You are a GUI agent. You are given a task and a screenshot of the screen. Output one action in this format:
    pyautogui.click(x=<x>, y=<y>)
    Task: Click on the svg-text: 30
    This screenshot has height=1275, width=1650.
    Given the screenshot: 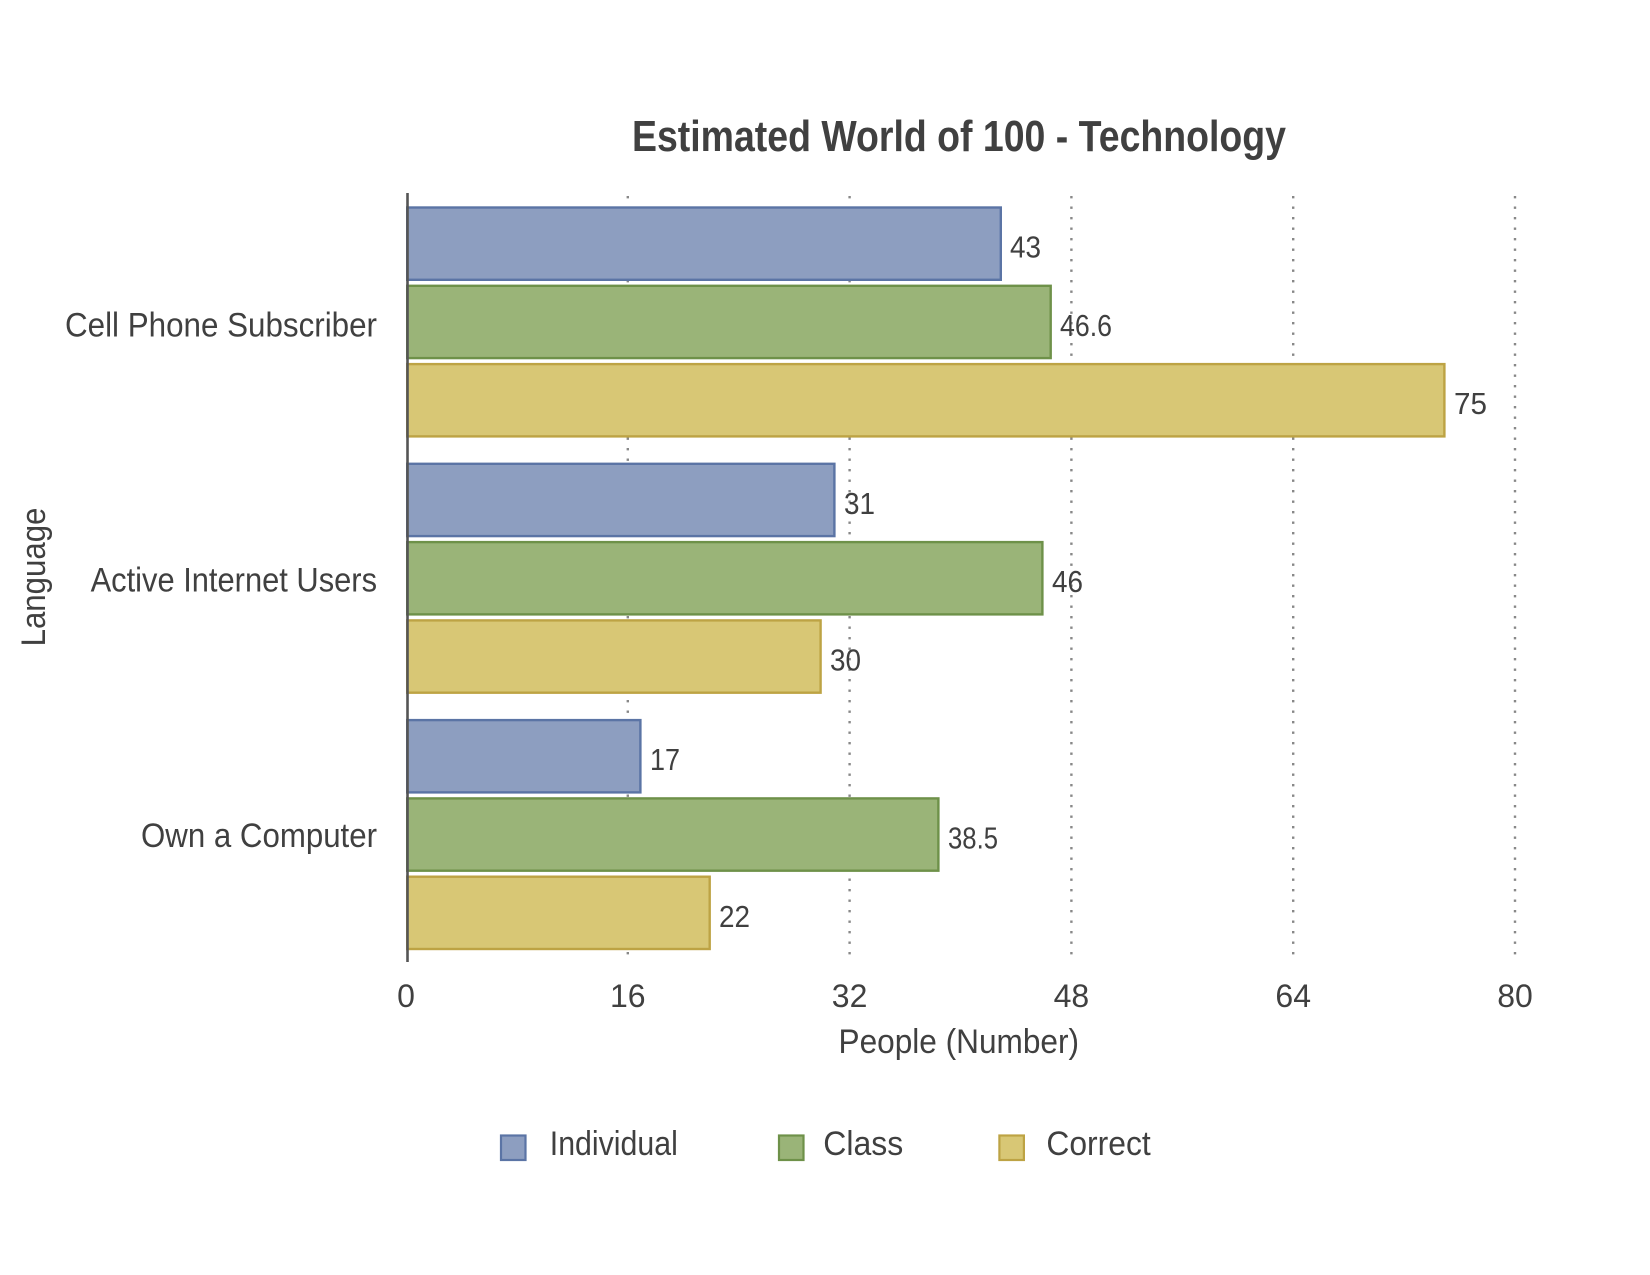 What is the action you would take?
    pyautogui.click(x=845, y=660)
    